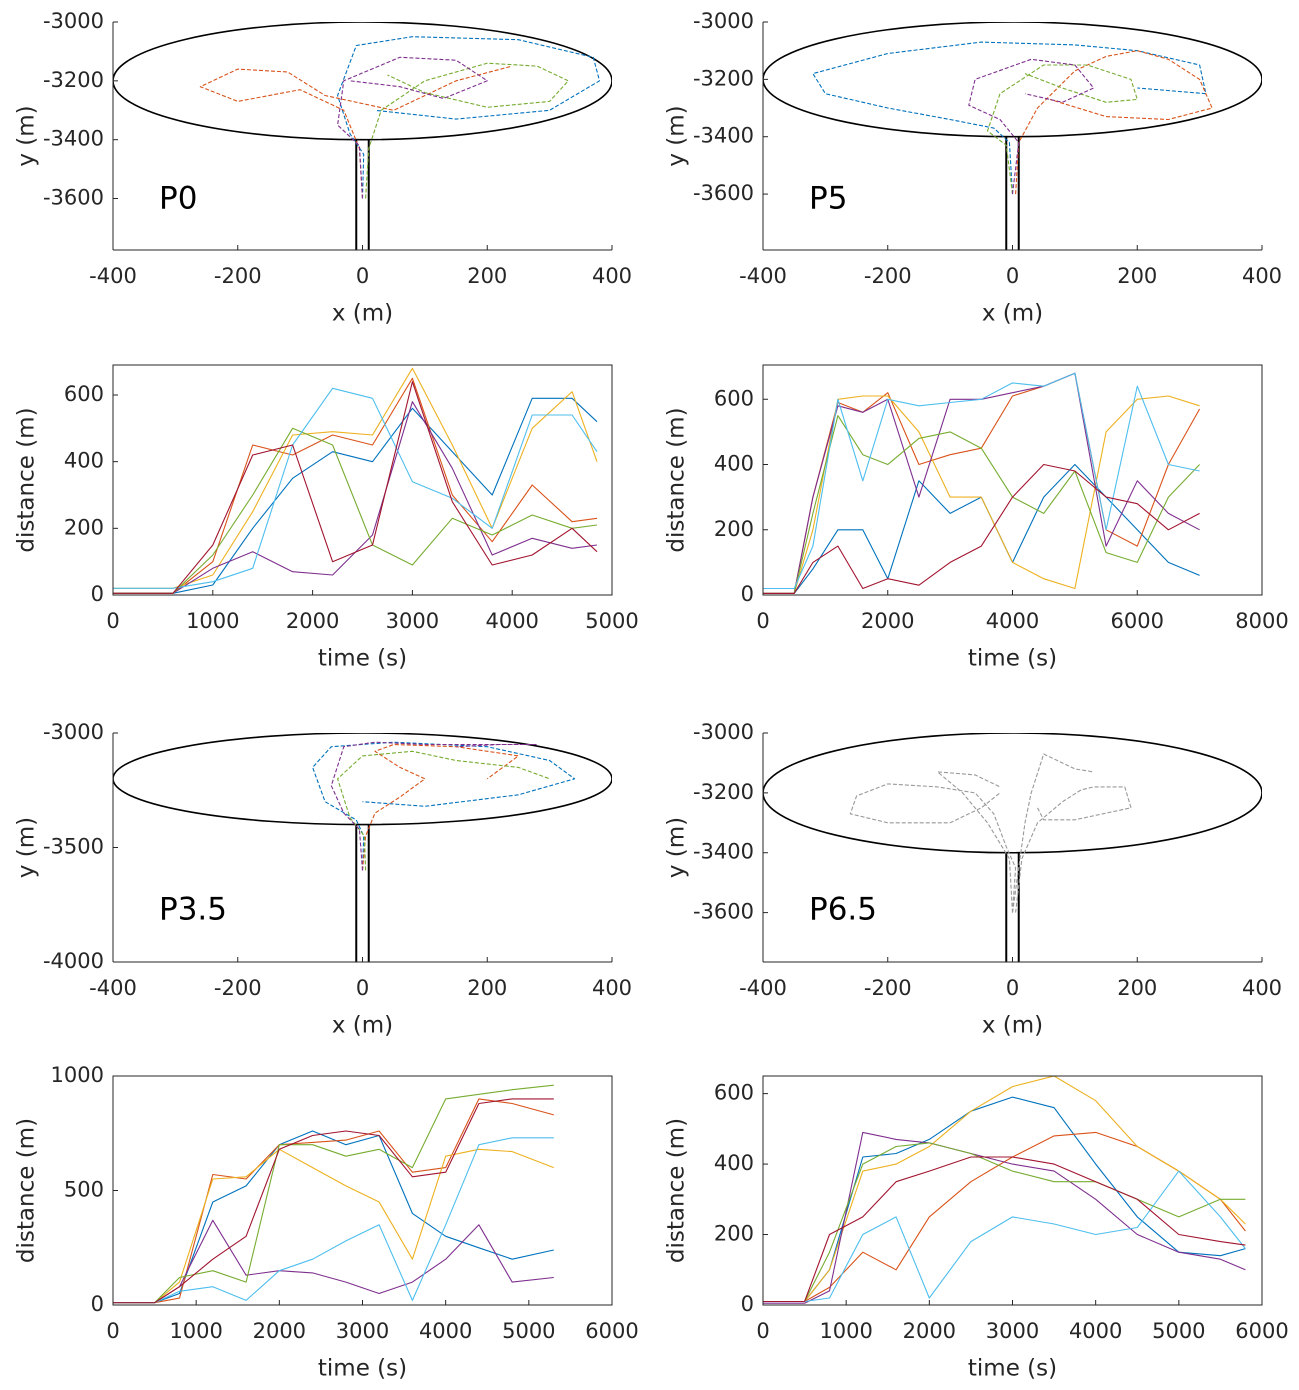 Image resolution: width=1299 pixels, height=1390 pixels. I want to click on y-tick-label: 400, so click(734, 1163).